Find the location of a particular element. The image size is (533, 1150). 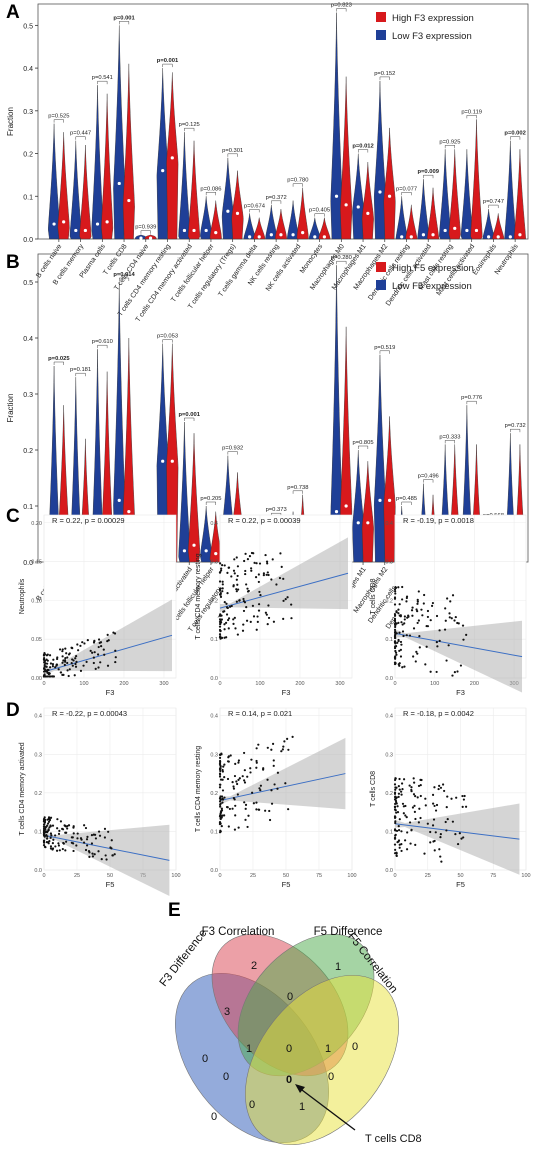

p-value-label: p=0.932 is located at coordinates (232, 449).